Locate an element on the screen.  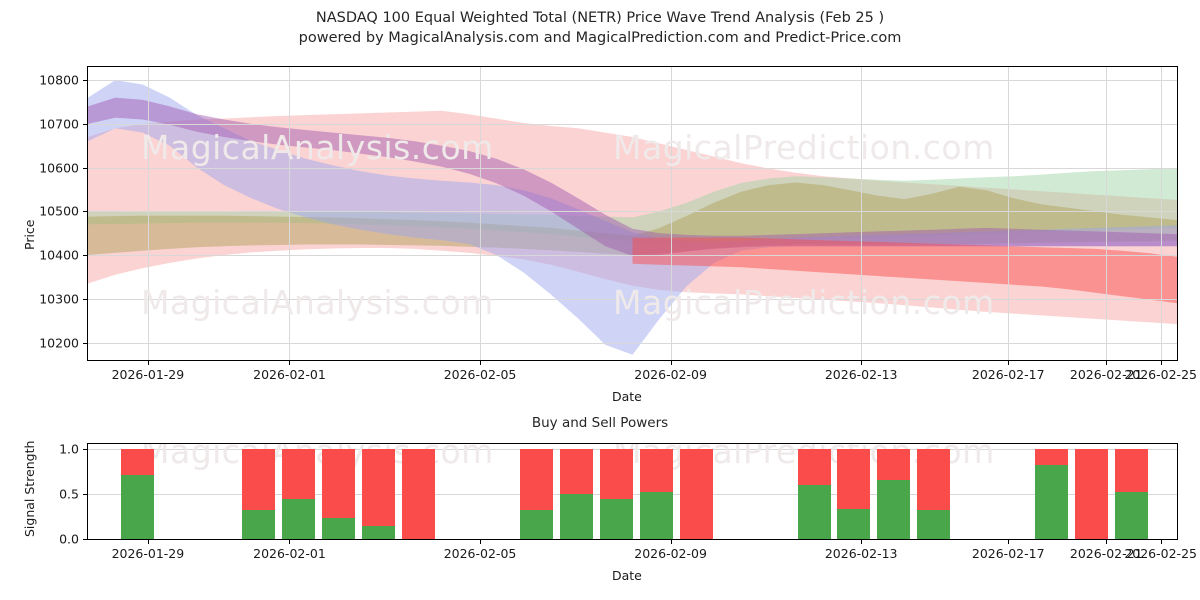
x-tick-label: 2026-02-09 is located at coordinates (670, 553).